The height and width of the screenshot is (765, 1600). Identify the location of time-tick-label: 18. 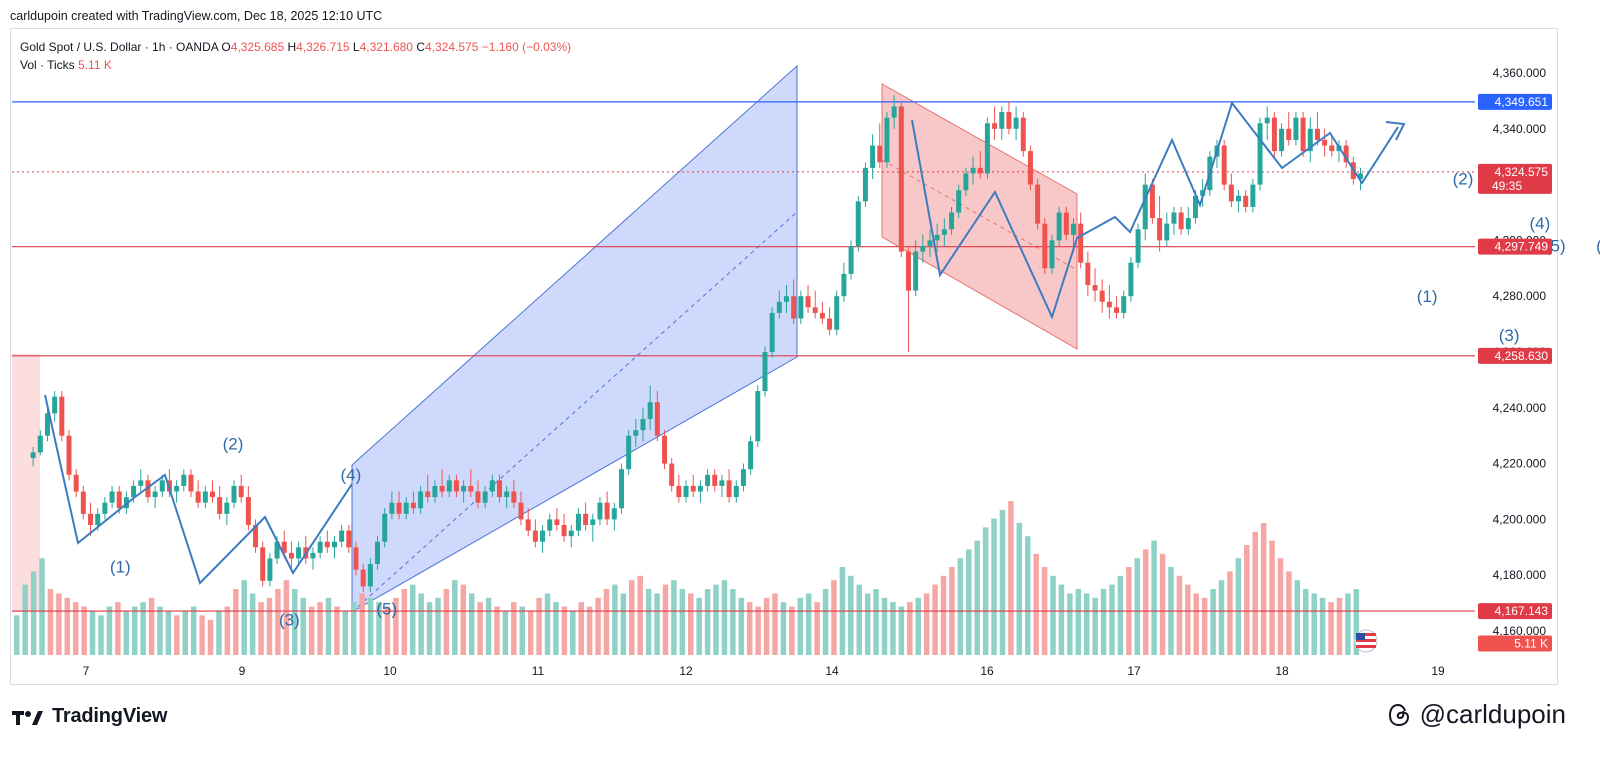
(1282, 671).